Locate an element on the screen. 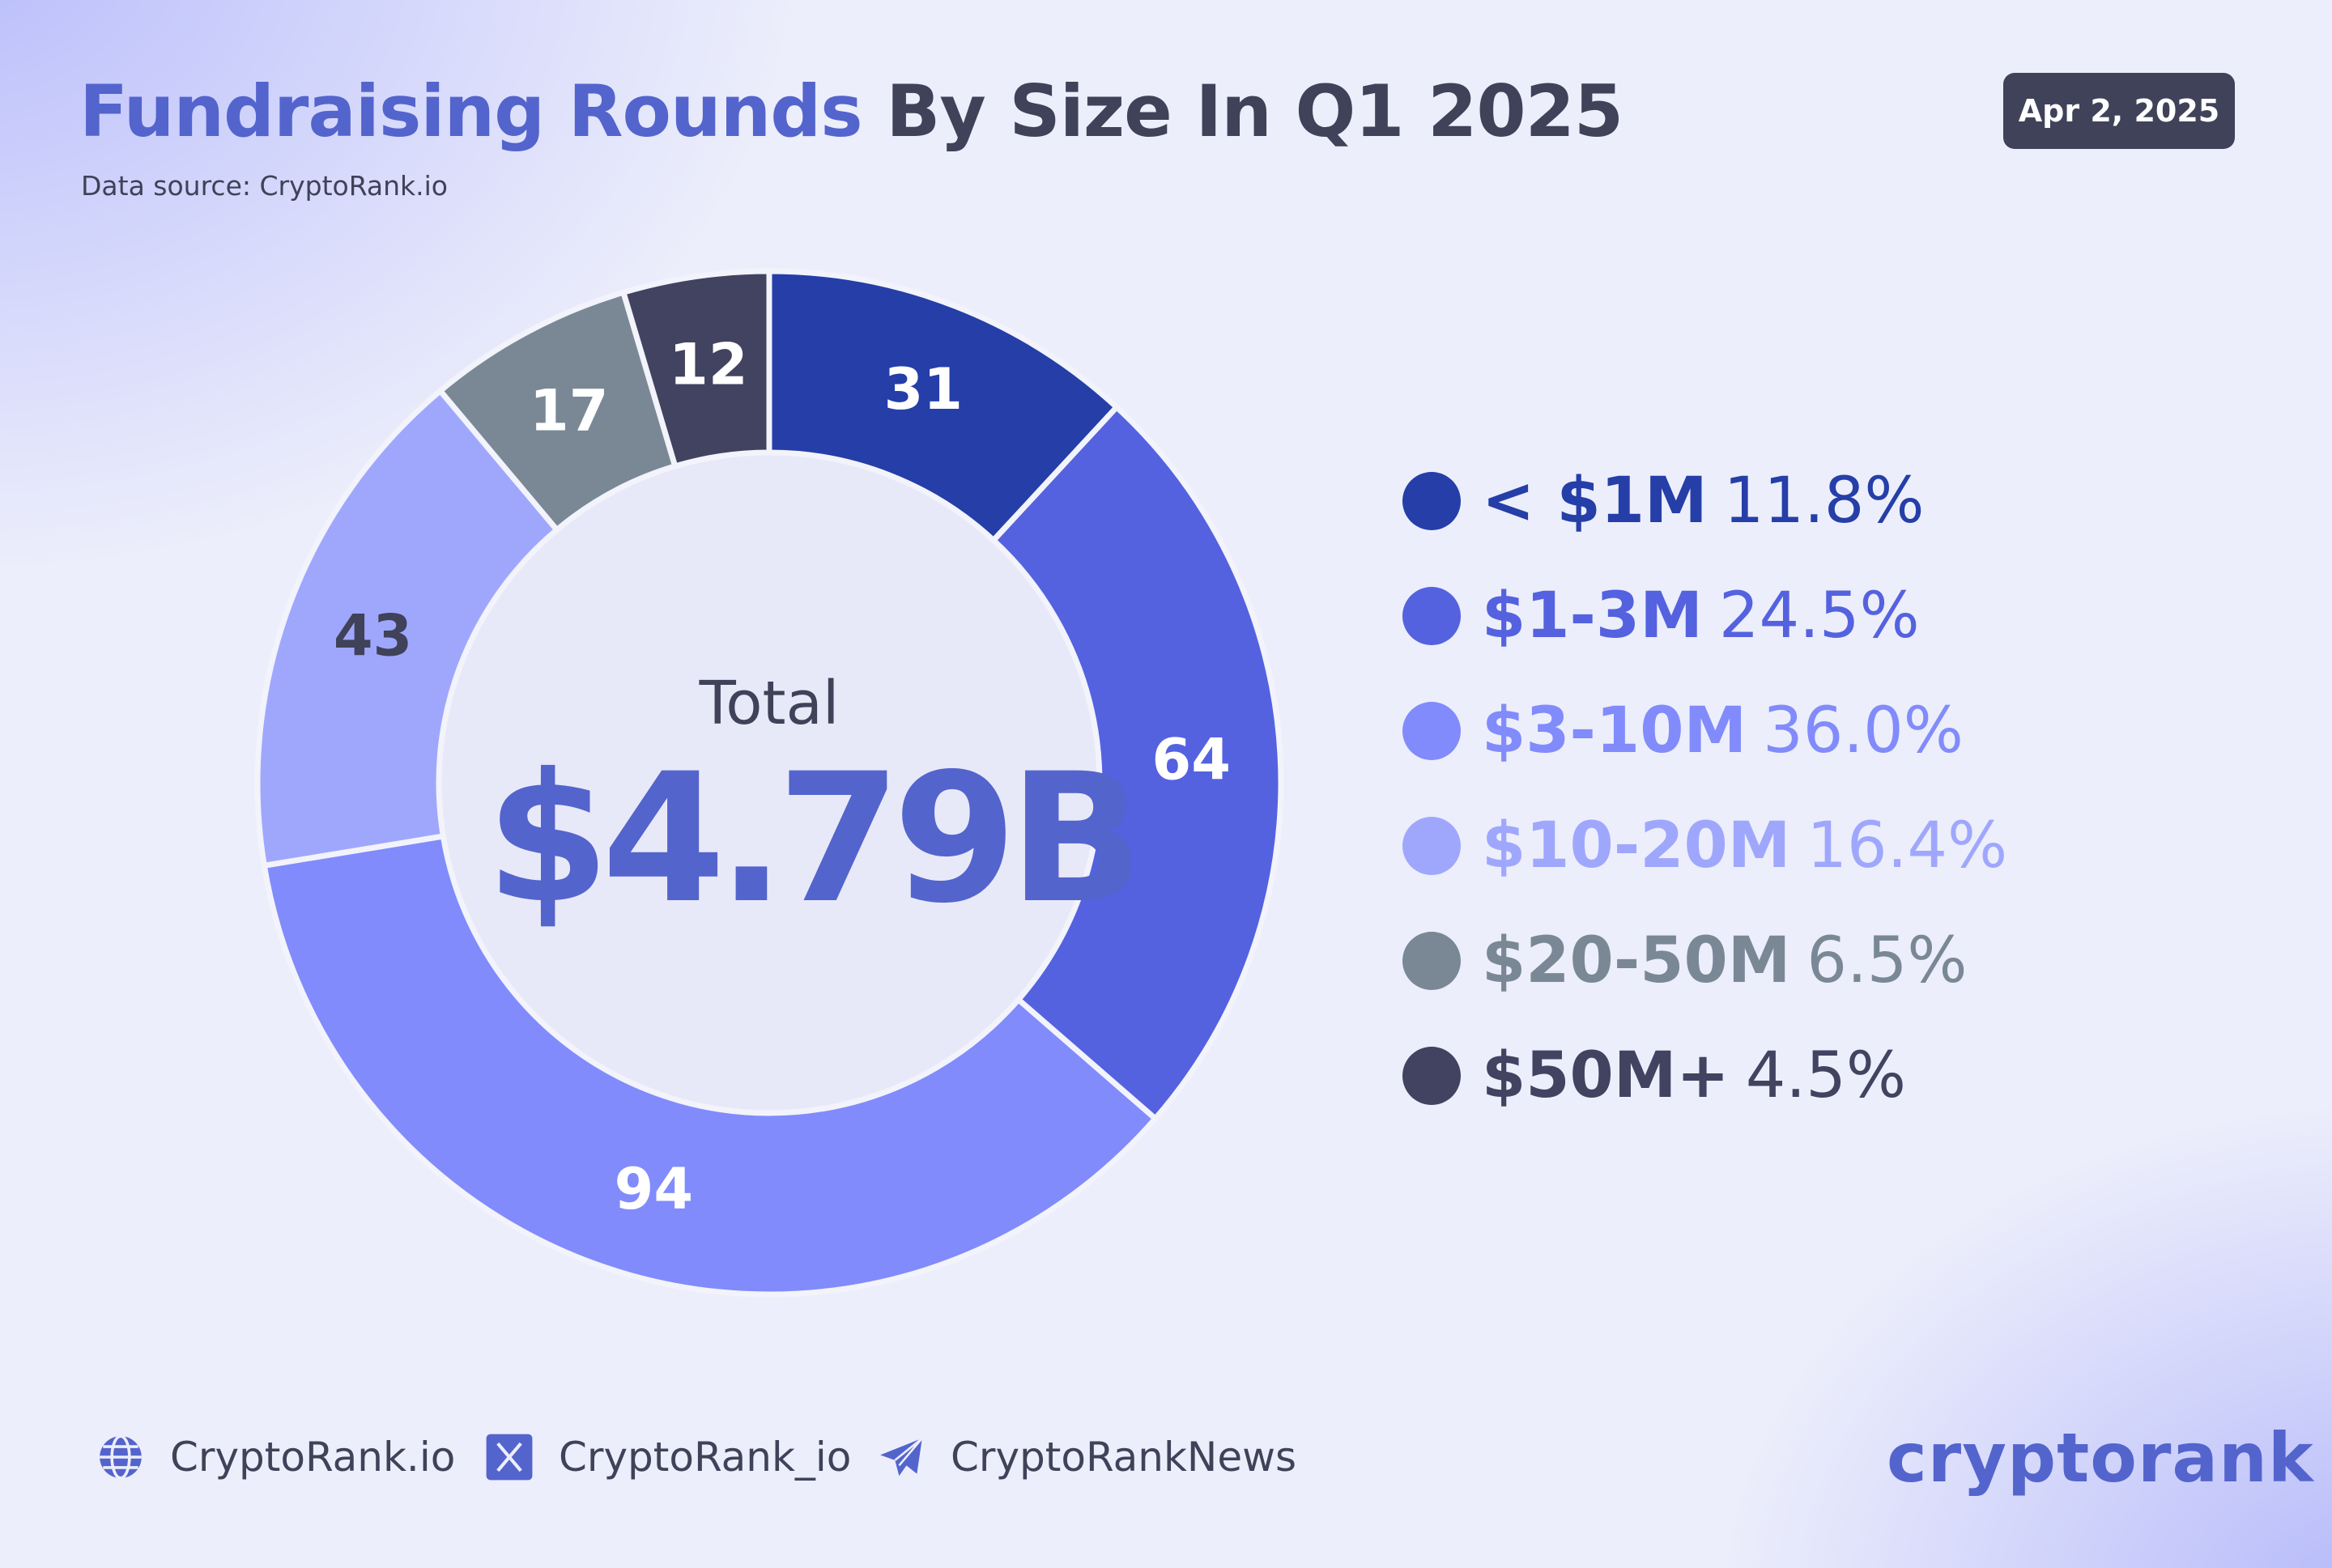 The height and width of the screenshot is (1568, 2332). footer-telegram-label: CryptoRankNews is located at coordinates (1124, 1457).